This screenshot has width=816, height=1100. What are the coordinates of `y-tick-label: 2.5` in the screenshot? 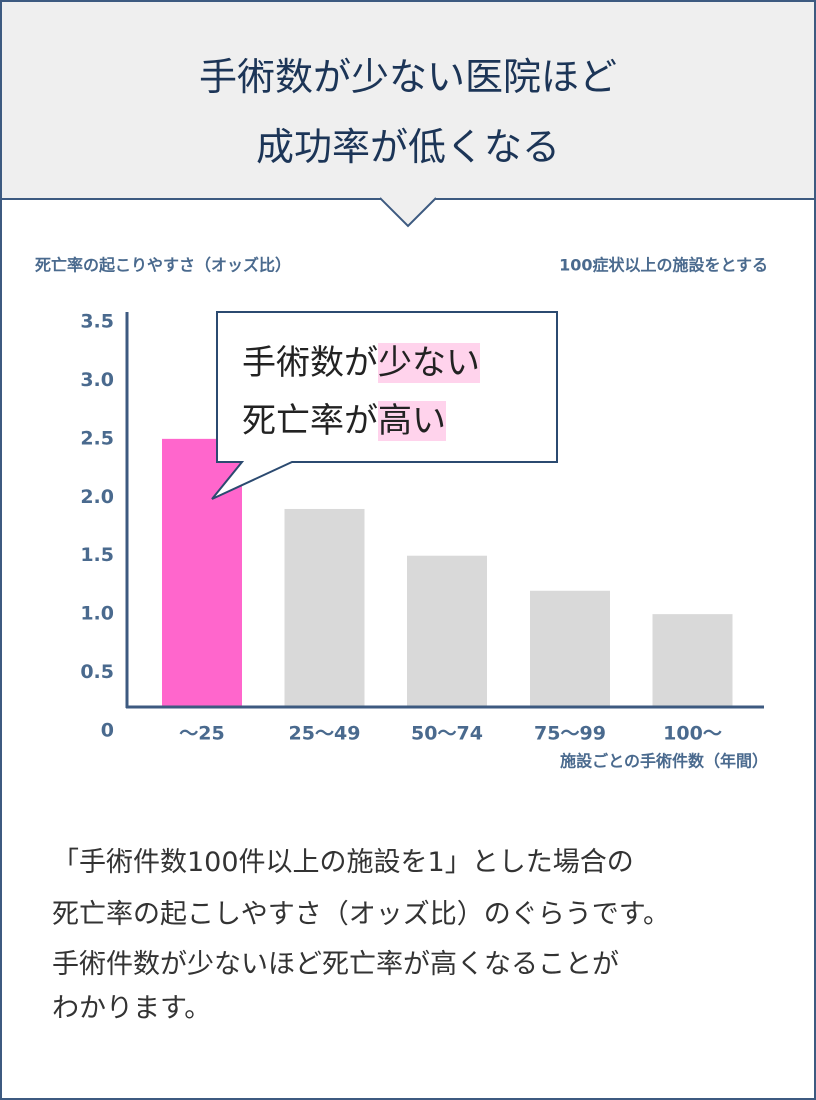 It's located at (97, 438).